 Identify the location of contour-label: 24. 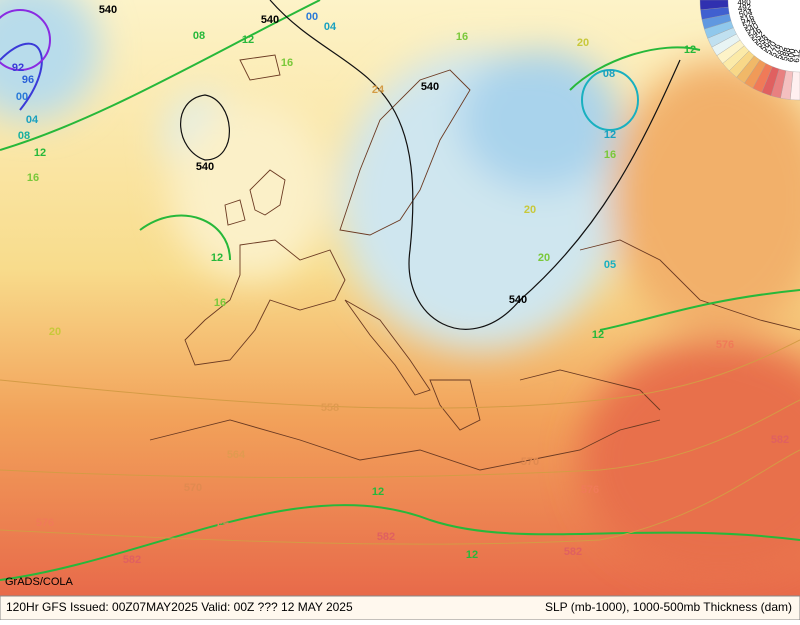
(378, 90).